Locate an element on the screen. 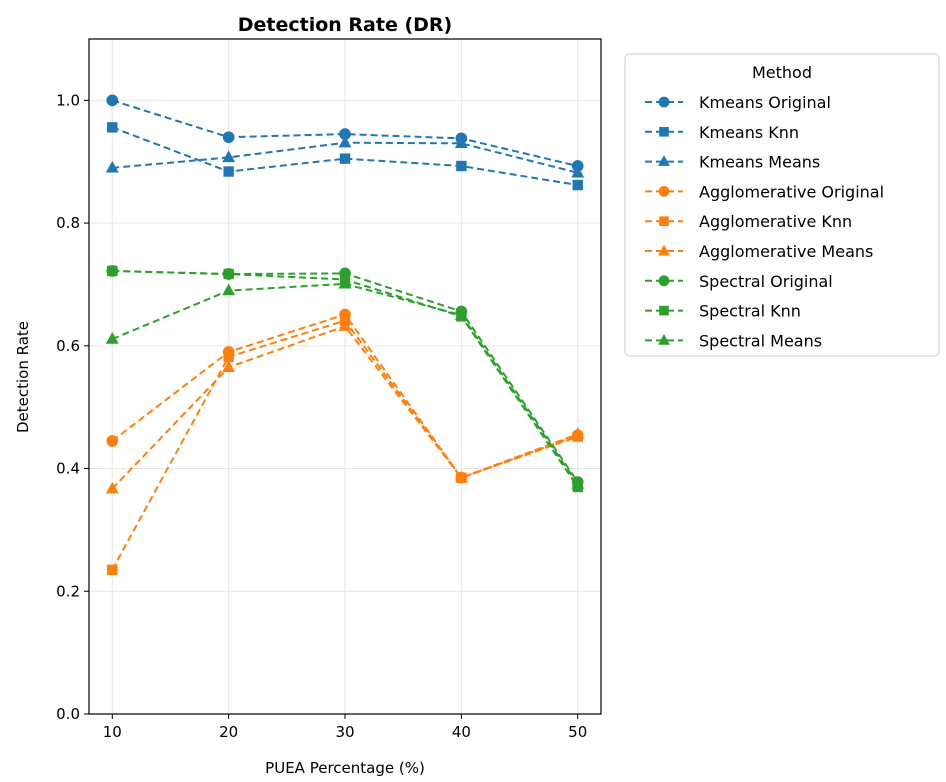 The height and width of the screenshot is (782, 946). y-tick-label: 1.0 is located at coordinates (68, 100).